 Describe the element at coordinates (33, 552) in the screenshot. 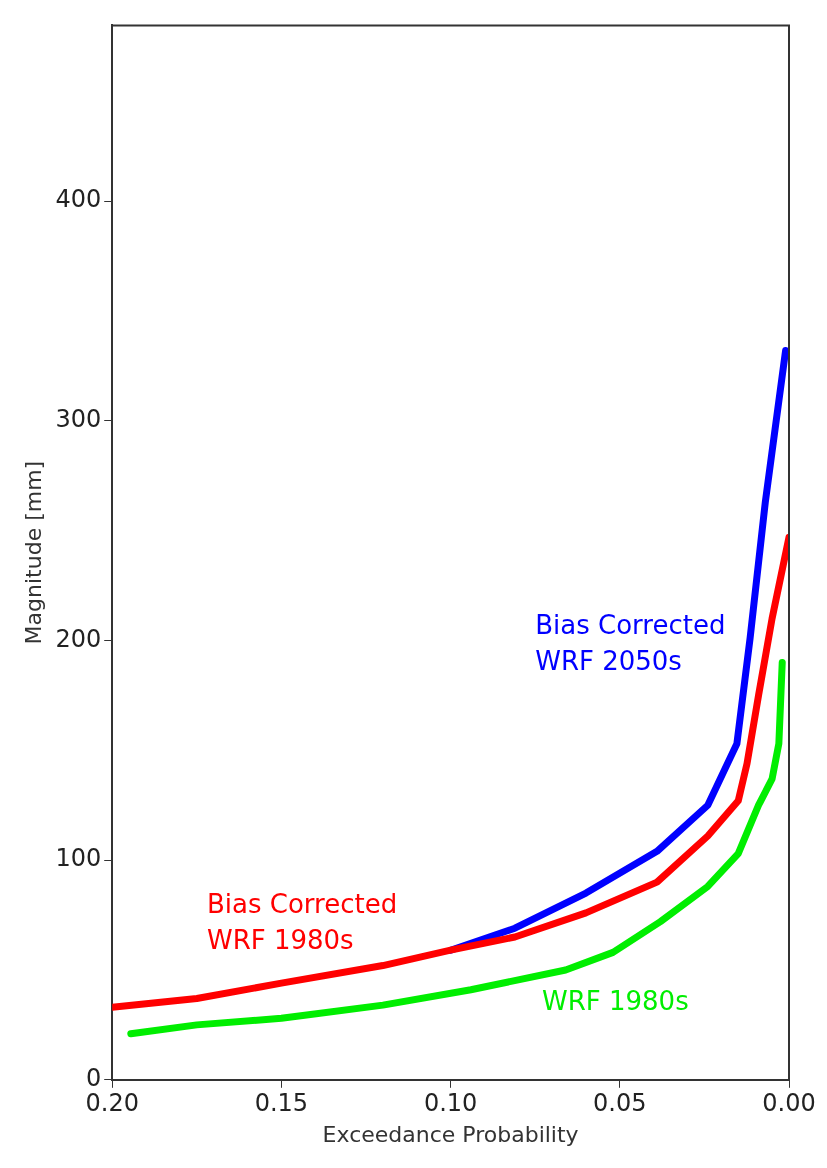

I see `y-axis-title: Magnitude [mm]` at that location.